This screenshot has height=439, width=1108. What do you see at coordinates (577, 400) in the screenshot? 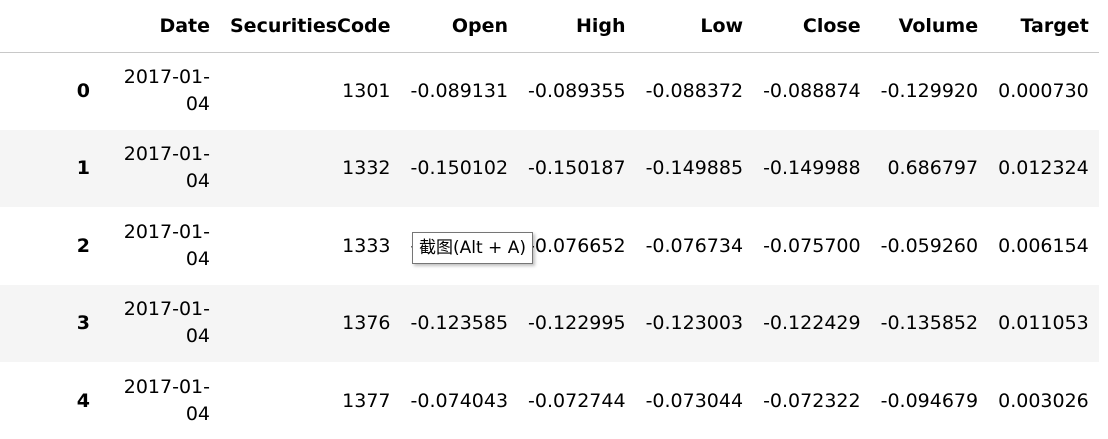
I see `high-cell: -0.072744` at bounding box center [577, 400].